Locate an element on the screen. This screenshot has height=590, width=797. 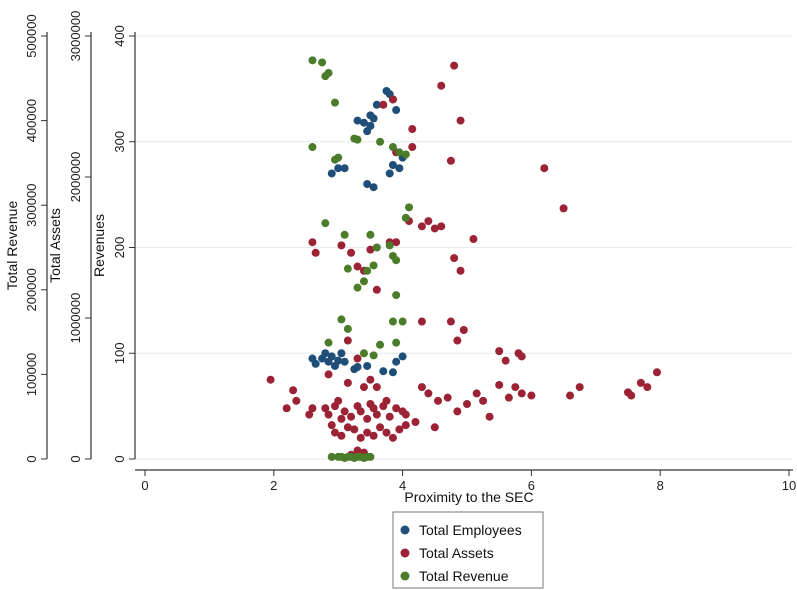
x-axis: 0 2 4 6 8 10 Proximity to the SEC is located at coordinates (465, 487).